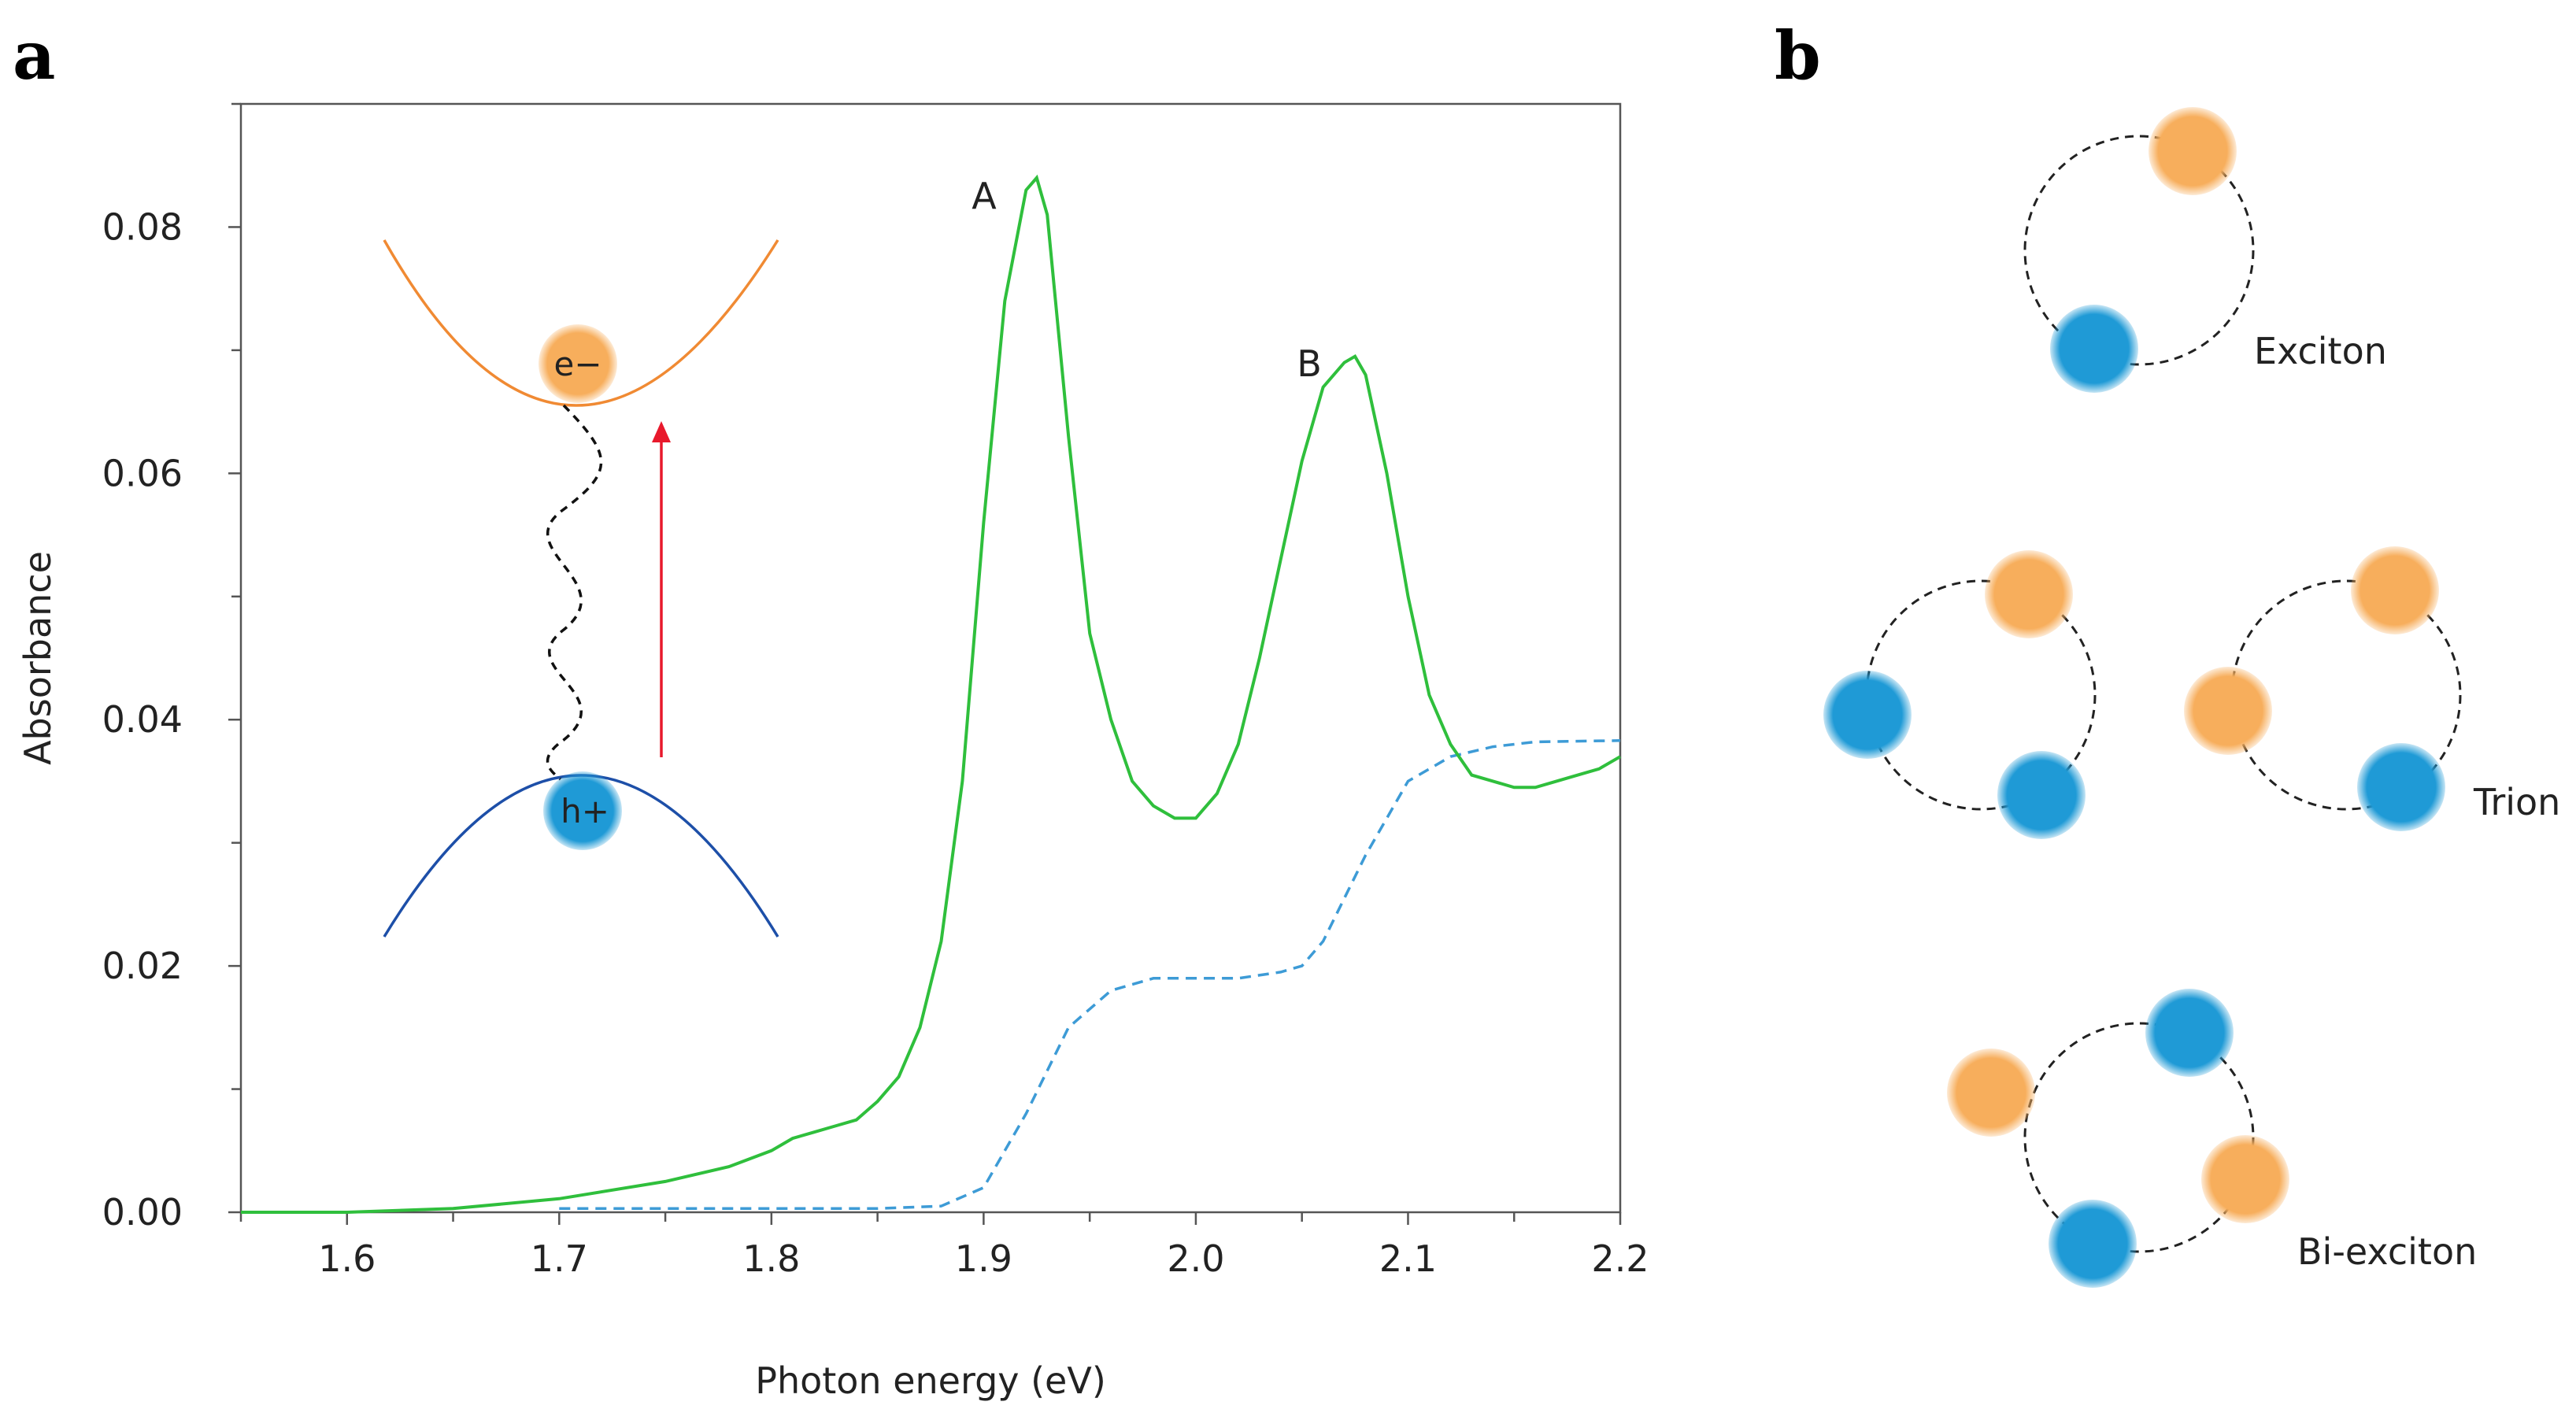 The height and width of the screenshot is (1424, 2576). I want to click on exciton-binding-squiggle, so click(574, 592).